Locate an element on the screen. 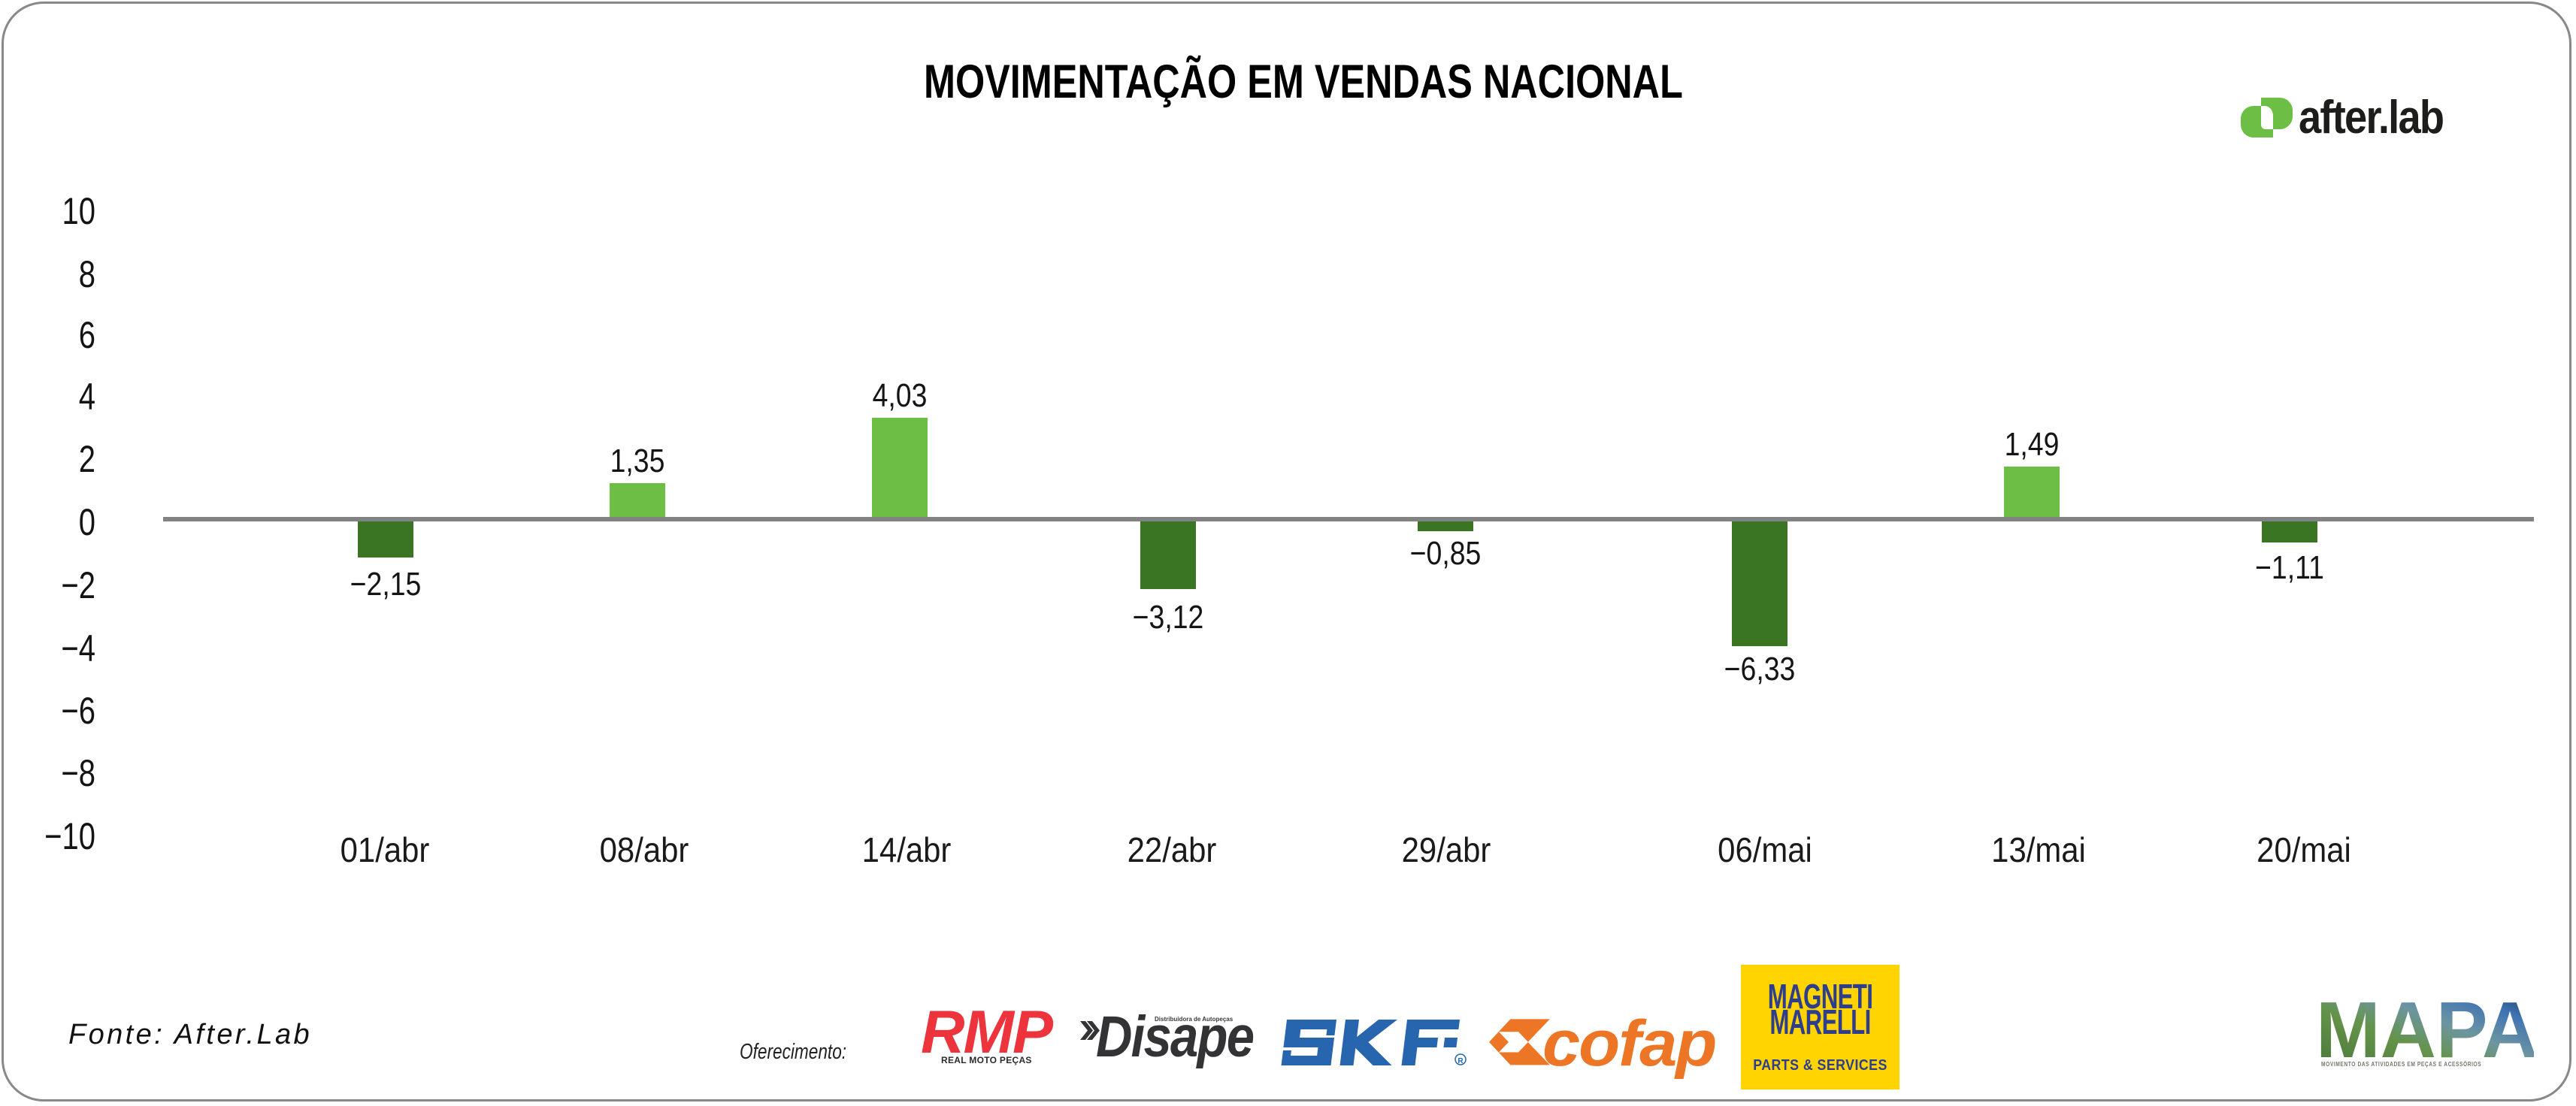 This screenshot has height=1106, width=2576. svg-text: MAPA is located at coordinates (2425, 1030).